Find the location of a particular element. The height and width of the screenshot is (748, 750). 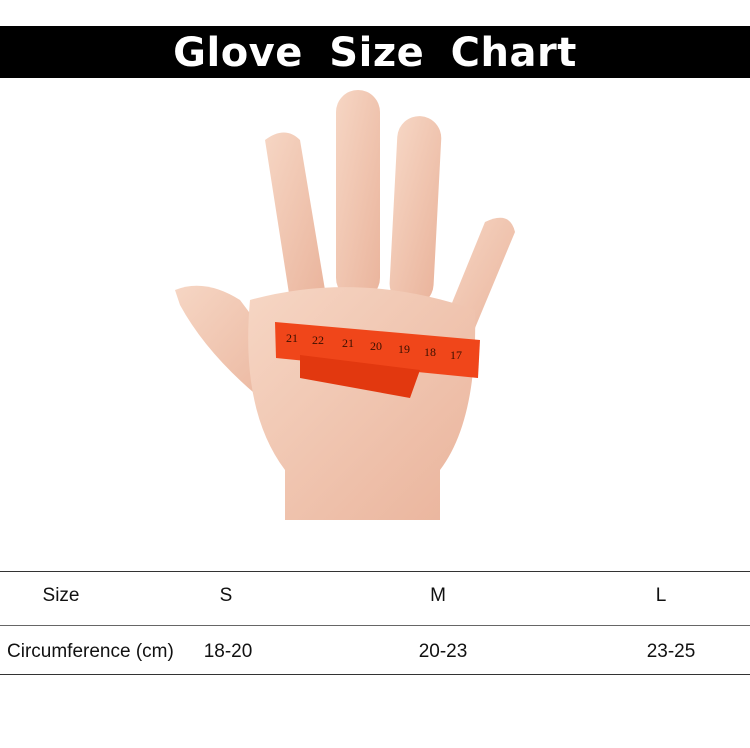

measuring-tape: 21 22 21 20 19 18 17 is located at coordinates (377, 360).